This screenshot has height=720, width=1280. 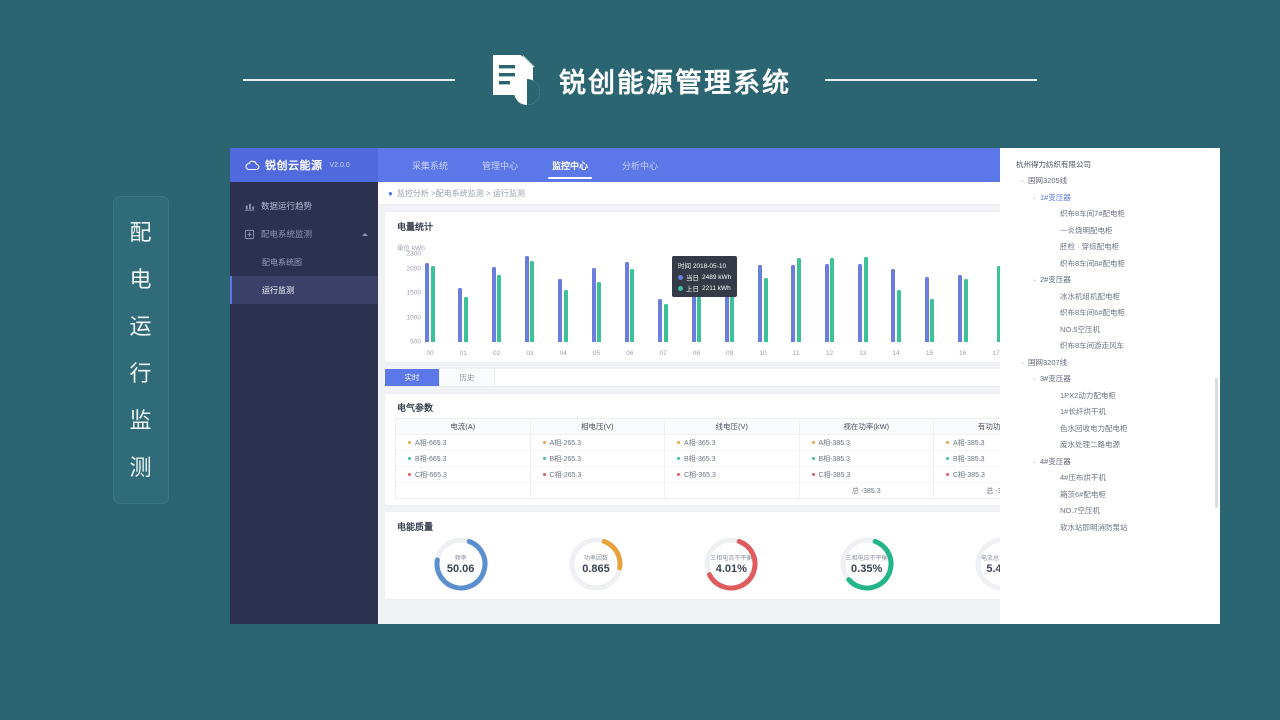 What do you see at coordinates (460, 193) in the screenshot?
I see `breadcrumb-text: 监控分析 >配电系统监测 > 运行监测` at bounding box center [460, 193].